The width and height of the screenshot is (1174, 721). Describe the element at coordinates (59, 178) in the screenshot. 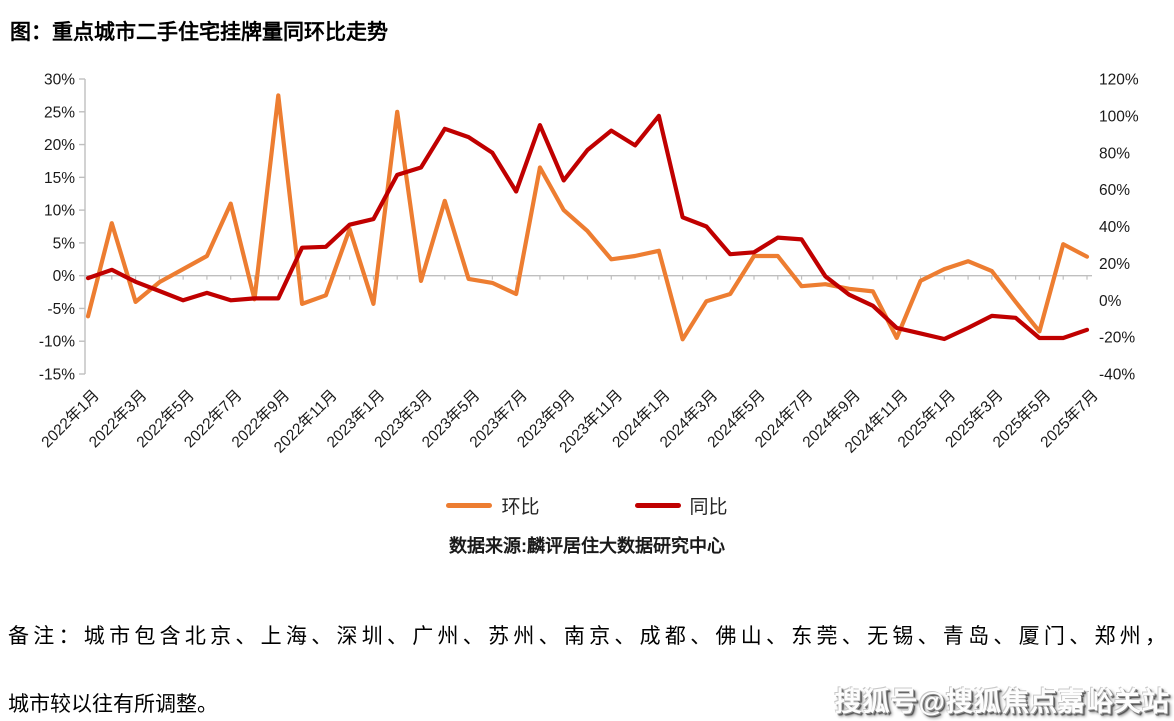

I see `y-axis-label-left: 15%` at that location.